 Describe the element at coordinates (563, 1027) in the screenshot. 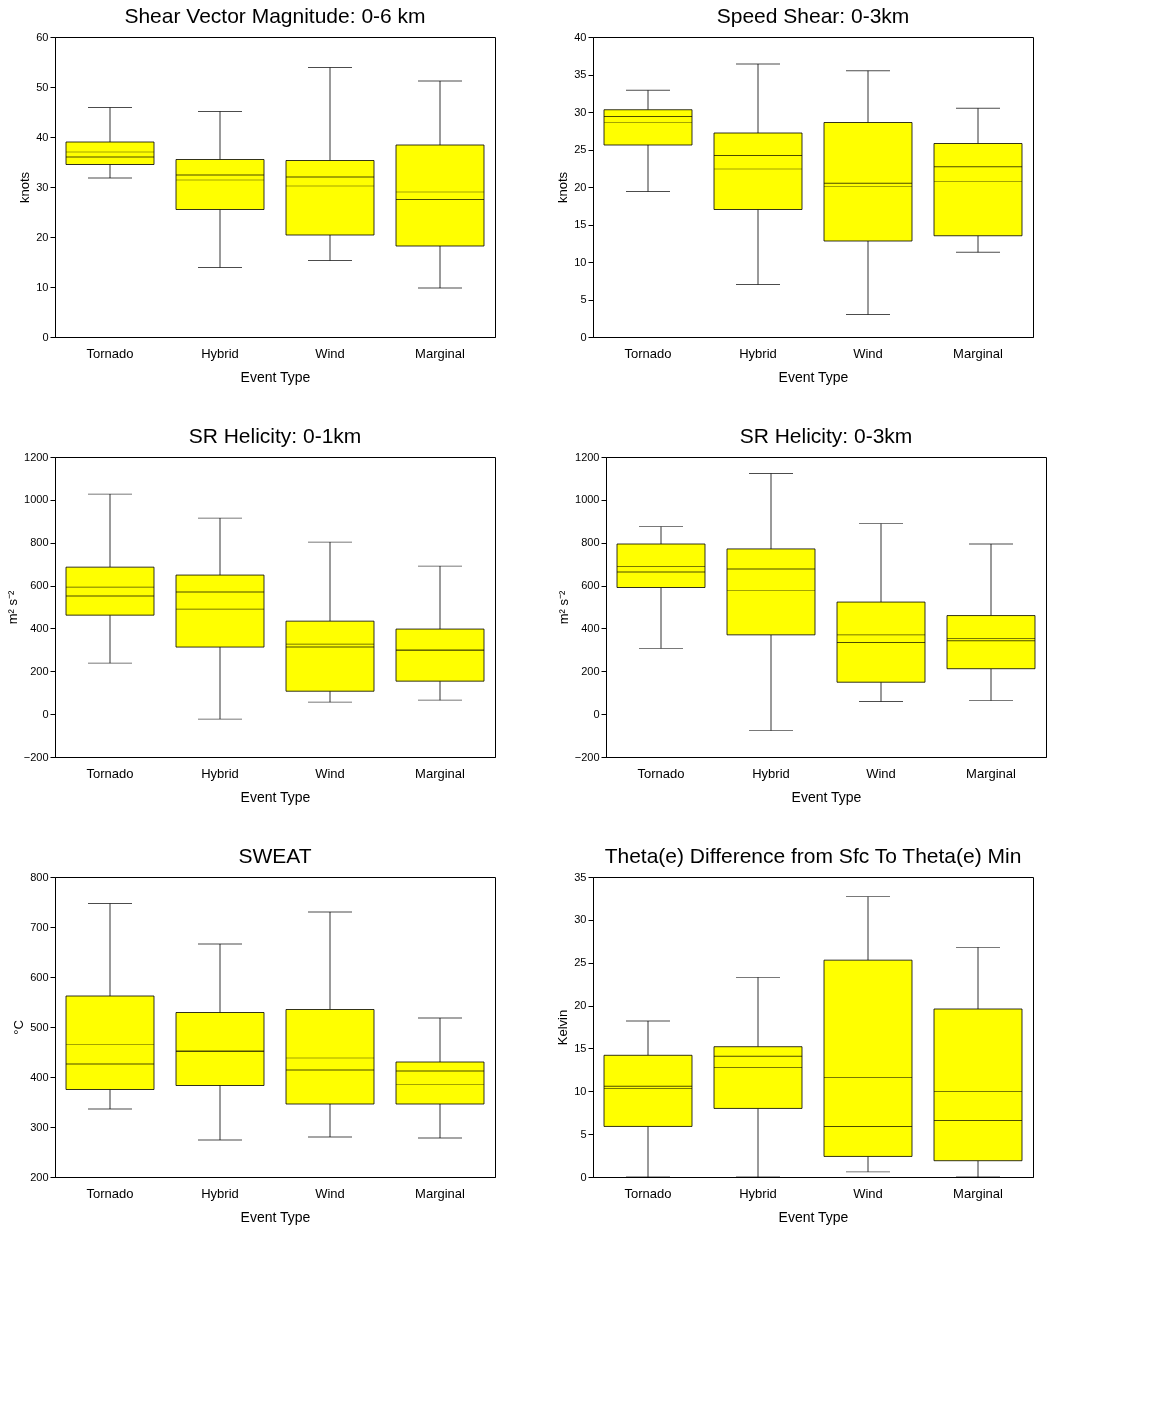

I see `y-axis-title: Kelvin` at that location.